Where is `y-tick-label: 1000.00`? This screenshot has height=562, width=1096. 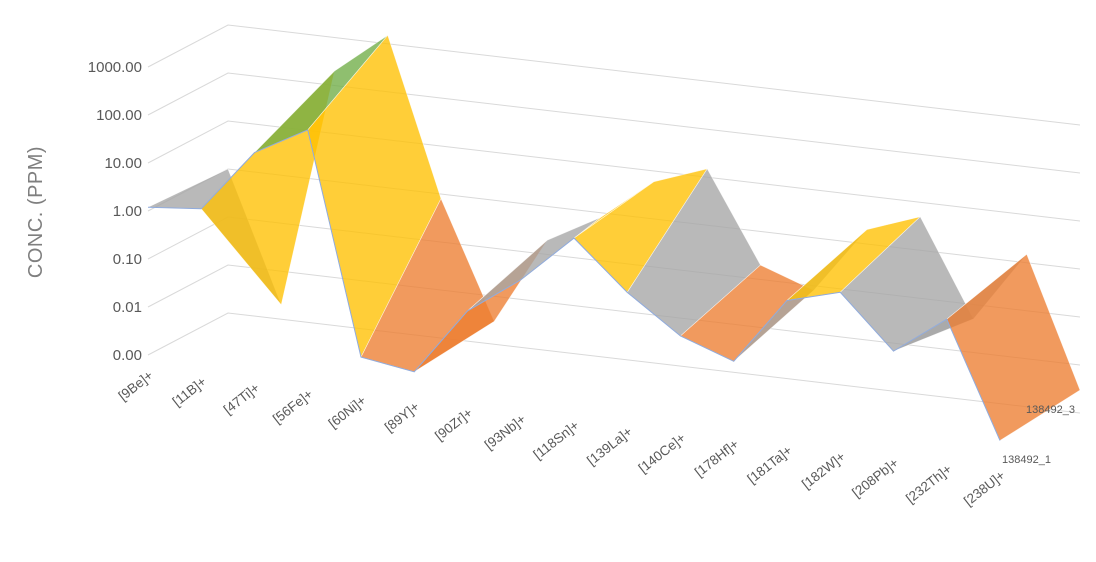
y-tick-label: 1000.00 is located at coordinates (115, 67).